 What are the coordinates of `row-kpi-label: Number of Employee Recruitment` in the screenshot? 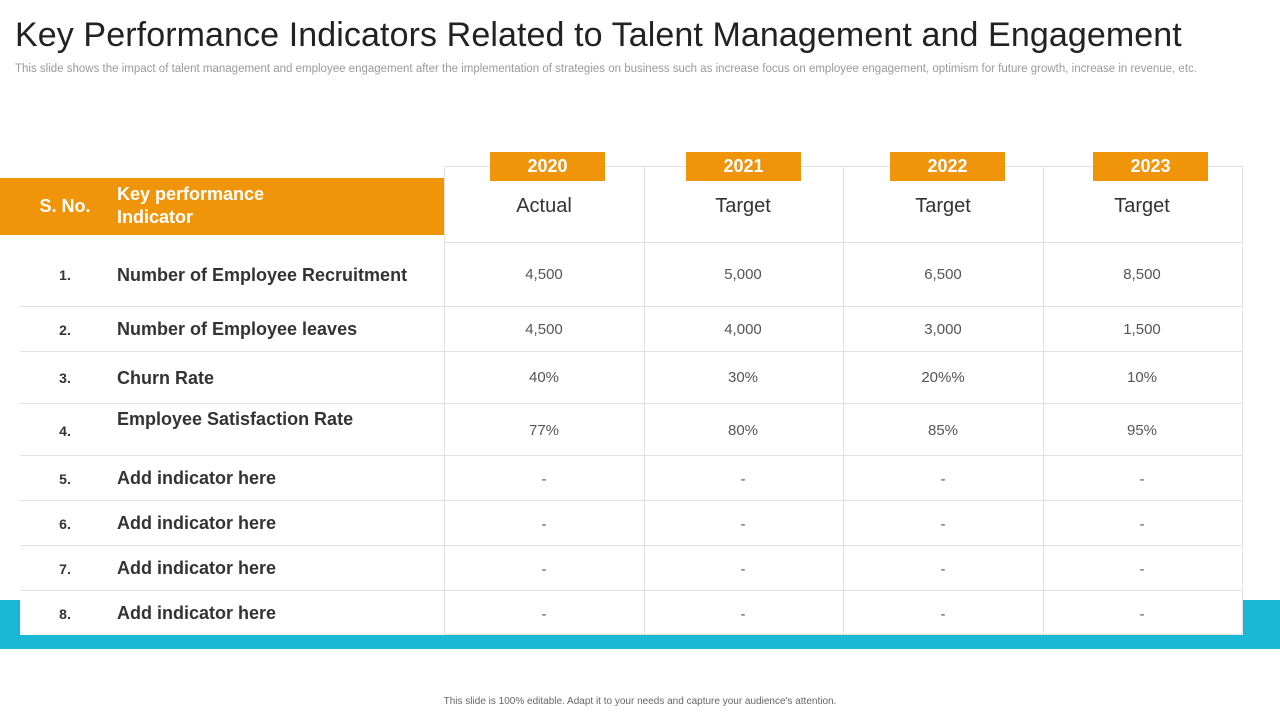 It's located at (262, 275).